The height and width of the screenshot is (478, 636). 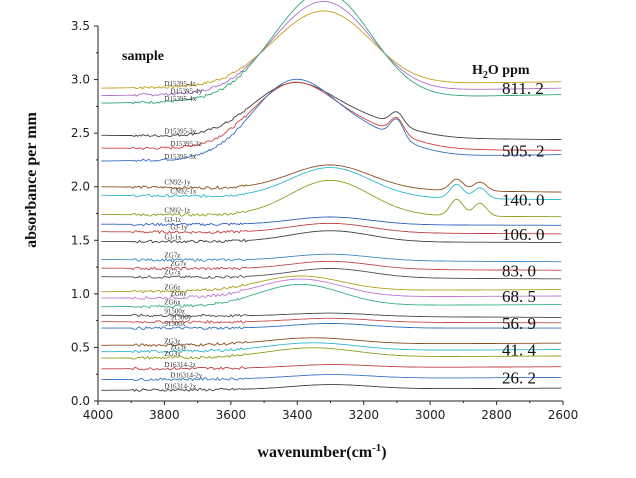 What do you see at coordinates (172, 341) in the screenshot?
I see `sample-label: ZG3z` at bounding box center [172, 341].